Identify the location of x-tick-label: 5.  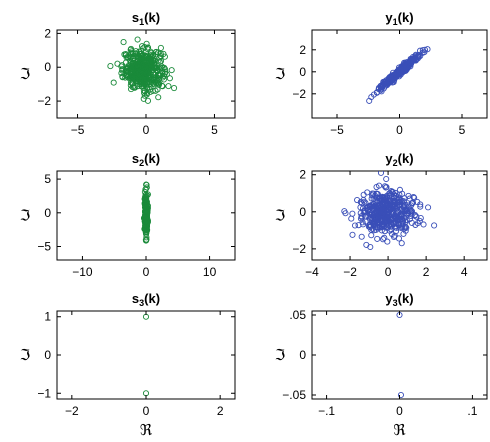
(462, 130).